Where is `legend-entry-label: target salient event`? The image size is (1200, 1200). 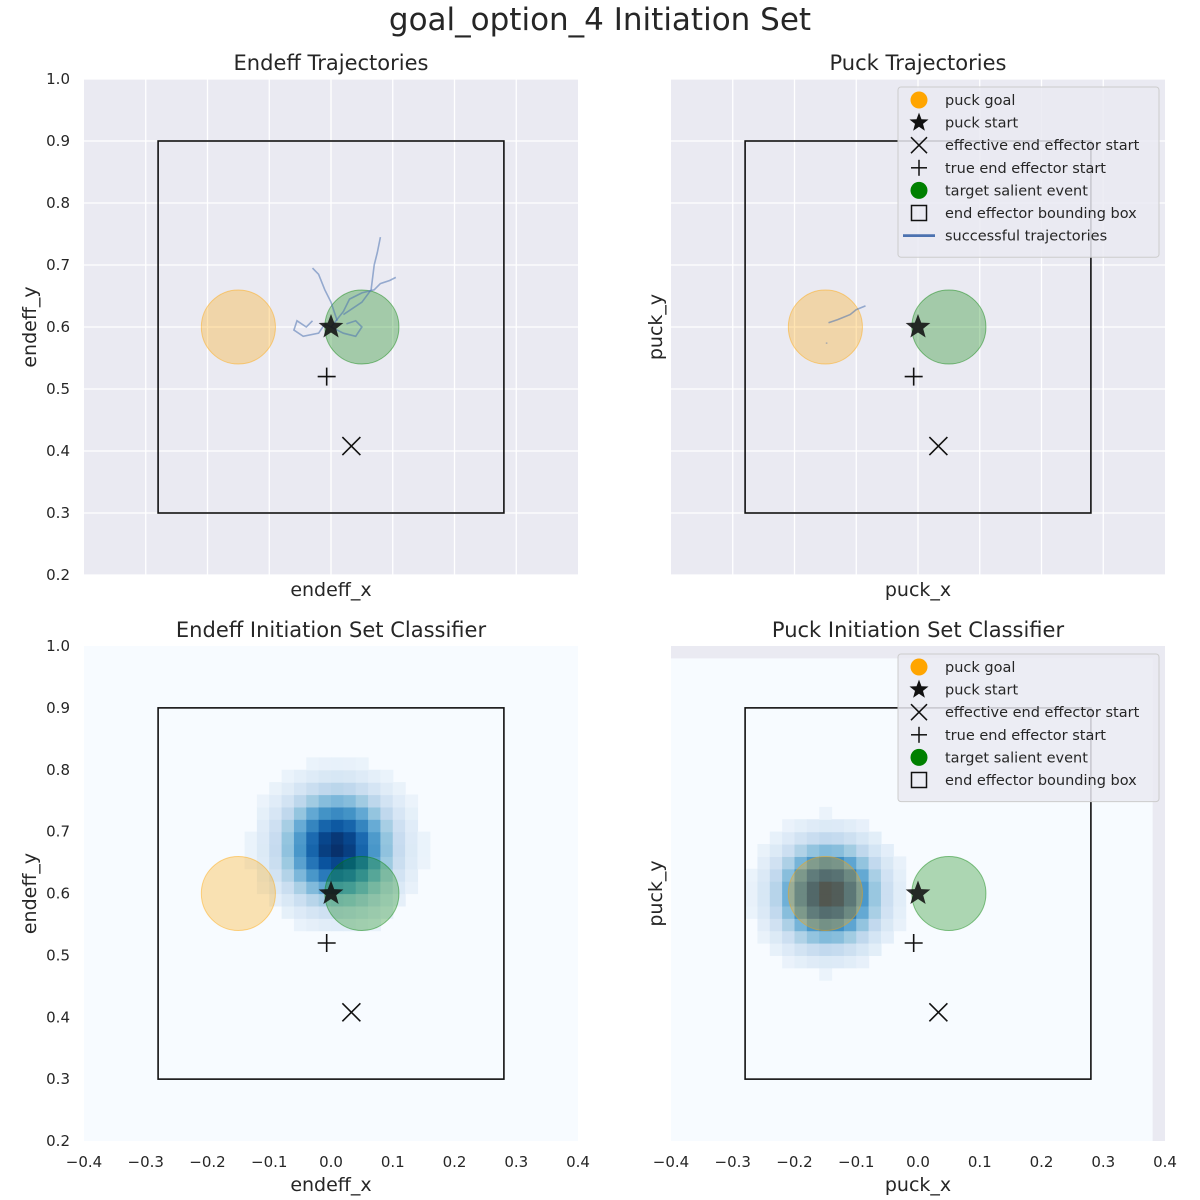 legend-entry-label: target salient event is located at coordinates (1016, 758).